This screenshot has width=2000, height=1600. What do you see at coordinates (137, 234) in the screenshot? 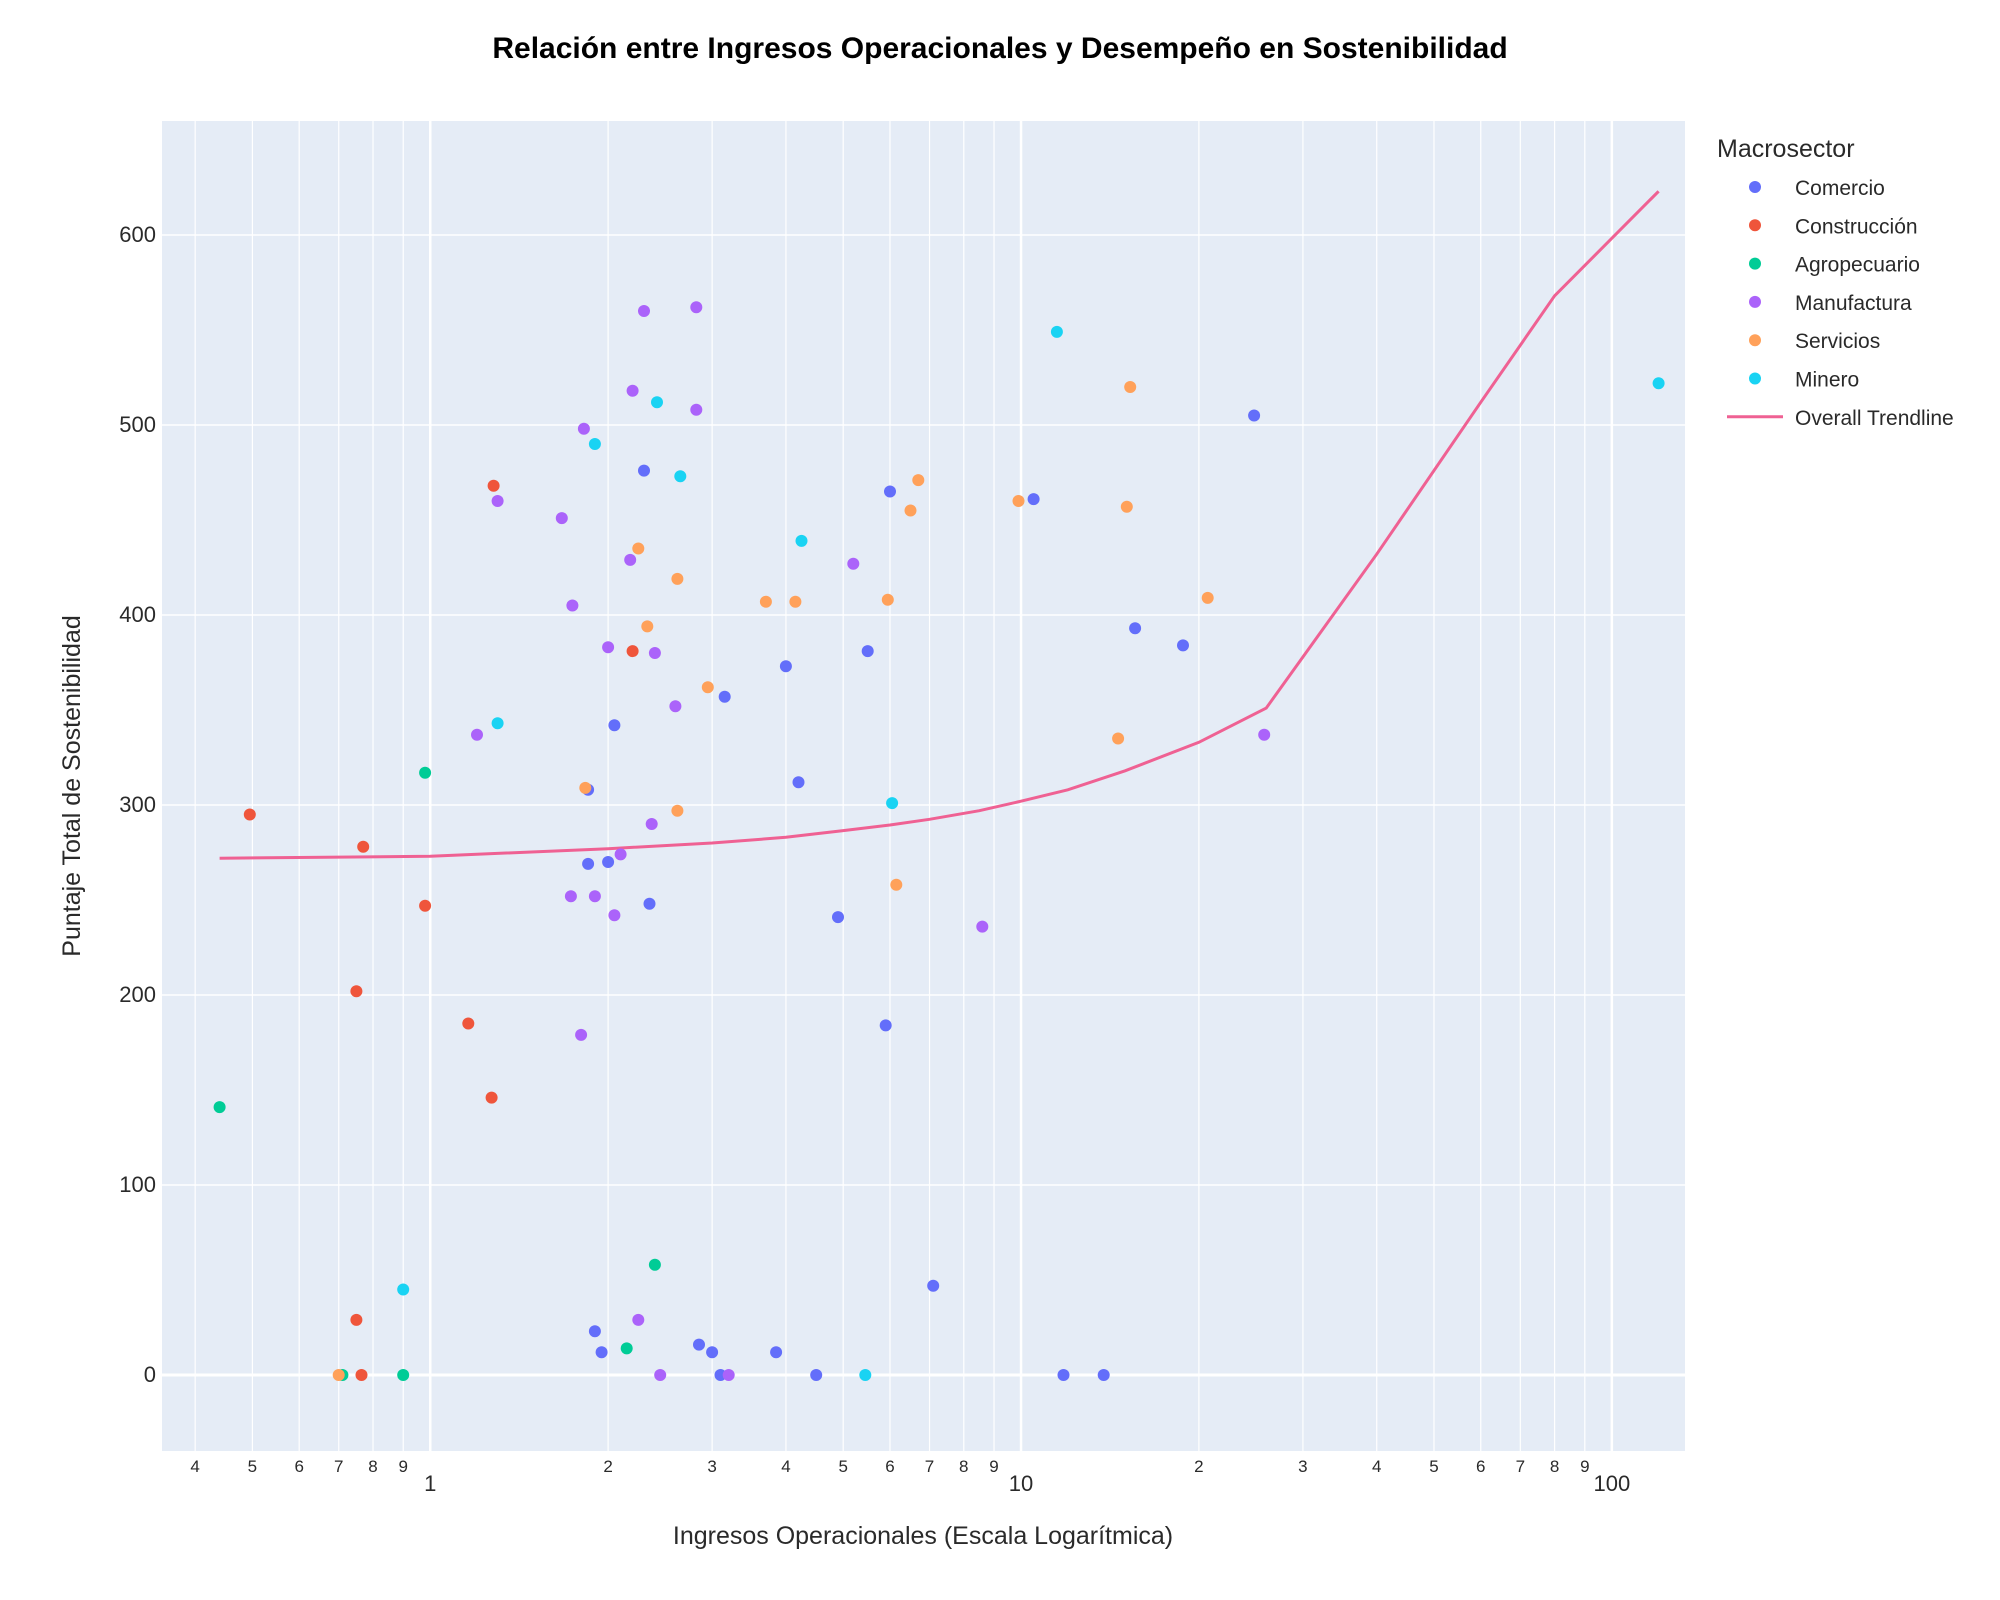
I see `y-tick-label: 600` at bounding box center [137, 234].